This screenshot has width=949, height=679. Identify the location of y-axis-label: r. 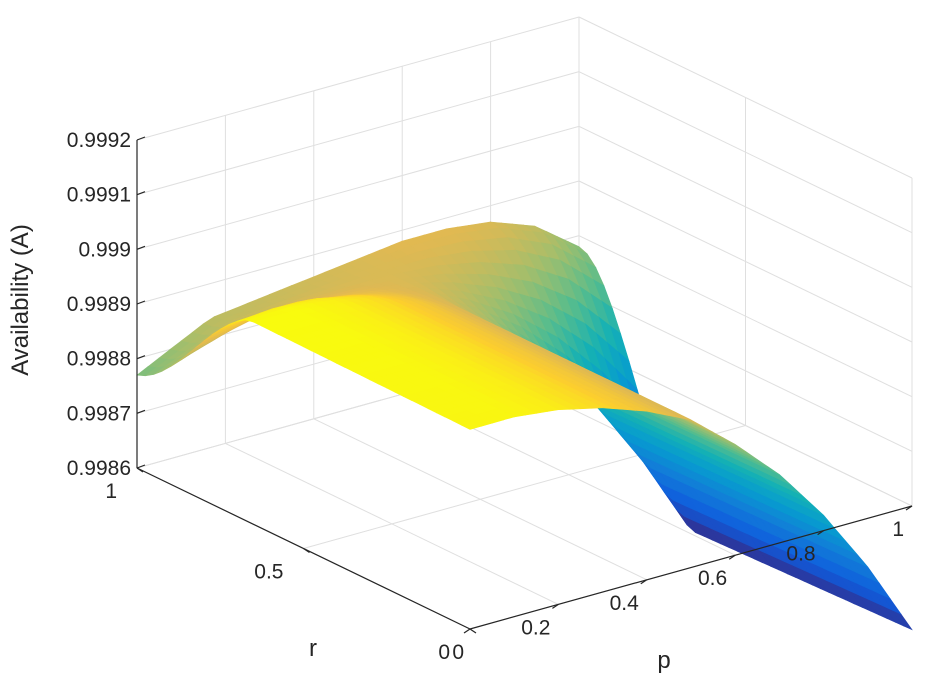
(313, 648).